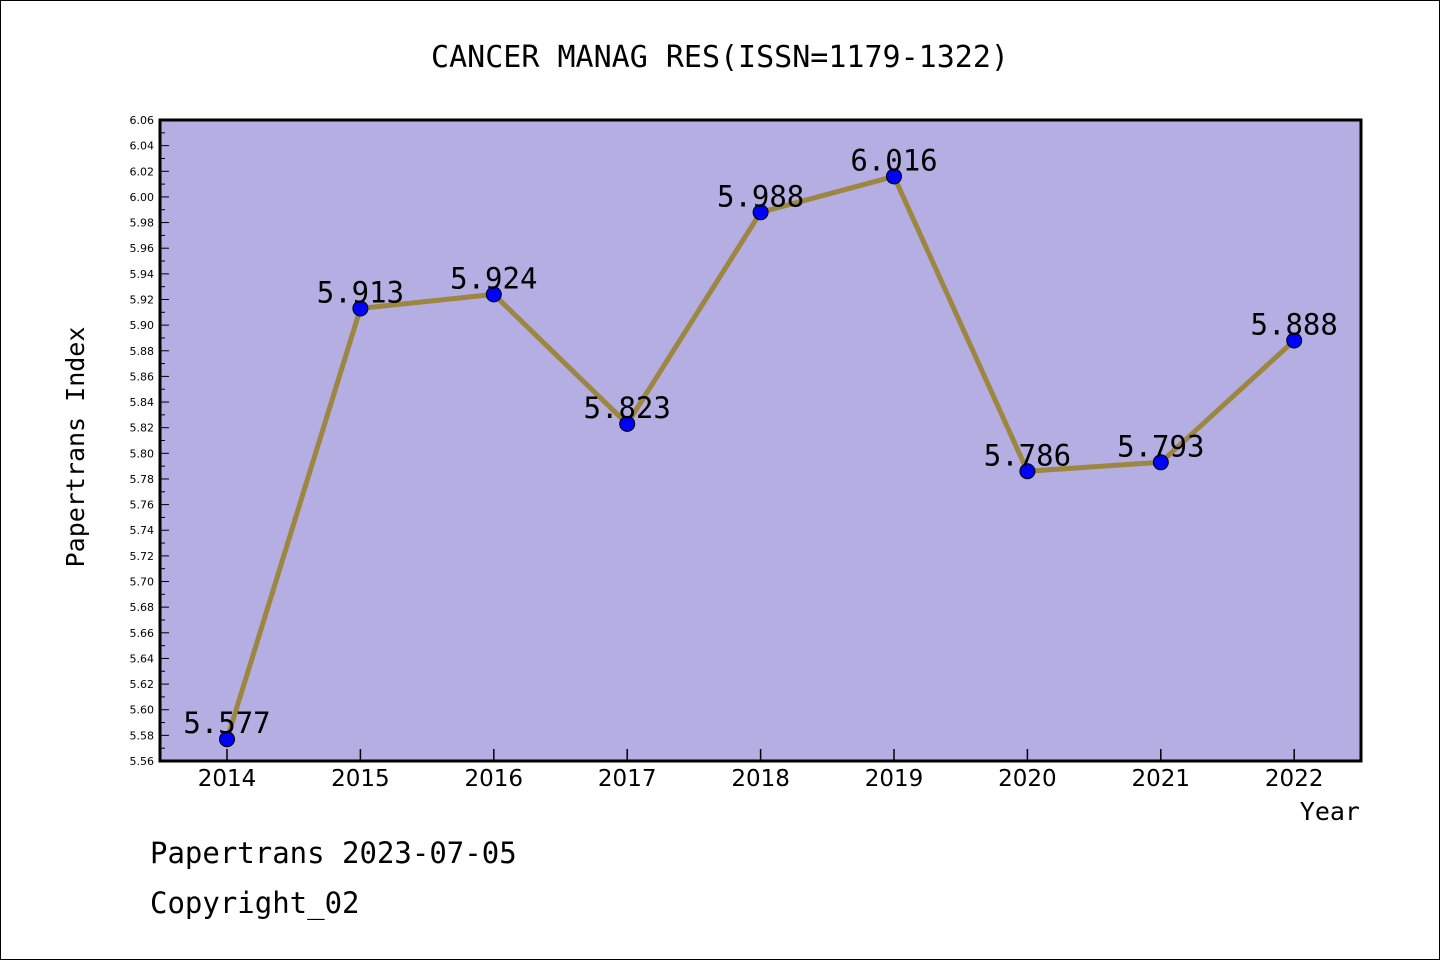  What do you see at coordinates (360, 292) in the screenshot?
I see `data-label: 5.913` at bounding box center [360, 292].